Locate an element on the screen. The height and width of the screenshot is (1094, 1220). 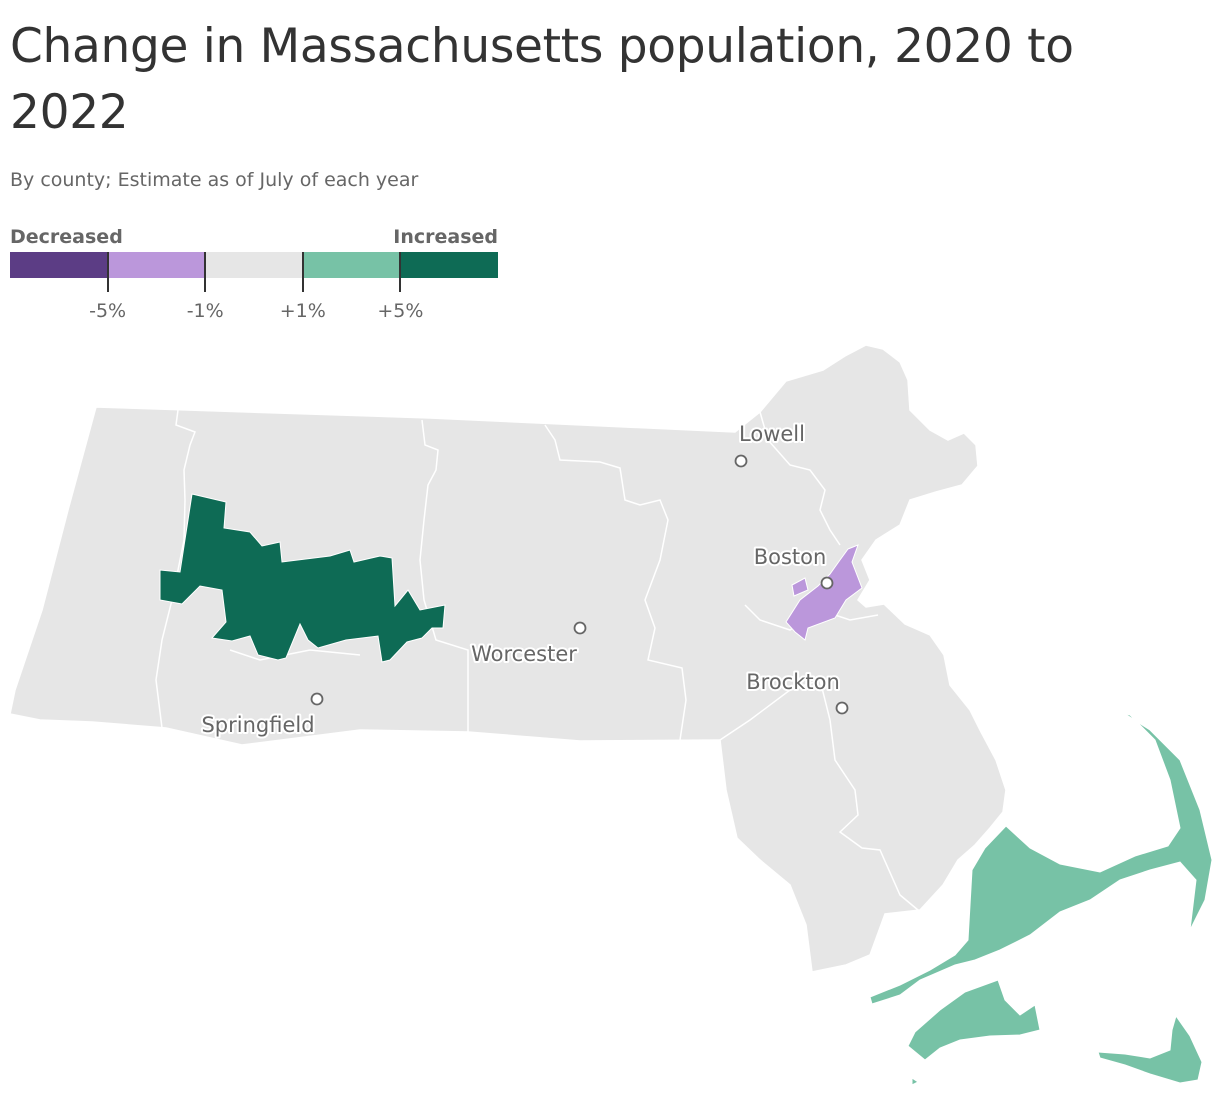
legend-swatch-decrease is located at coordinates (156, 265).